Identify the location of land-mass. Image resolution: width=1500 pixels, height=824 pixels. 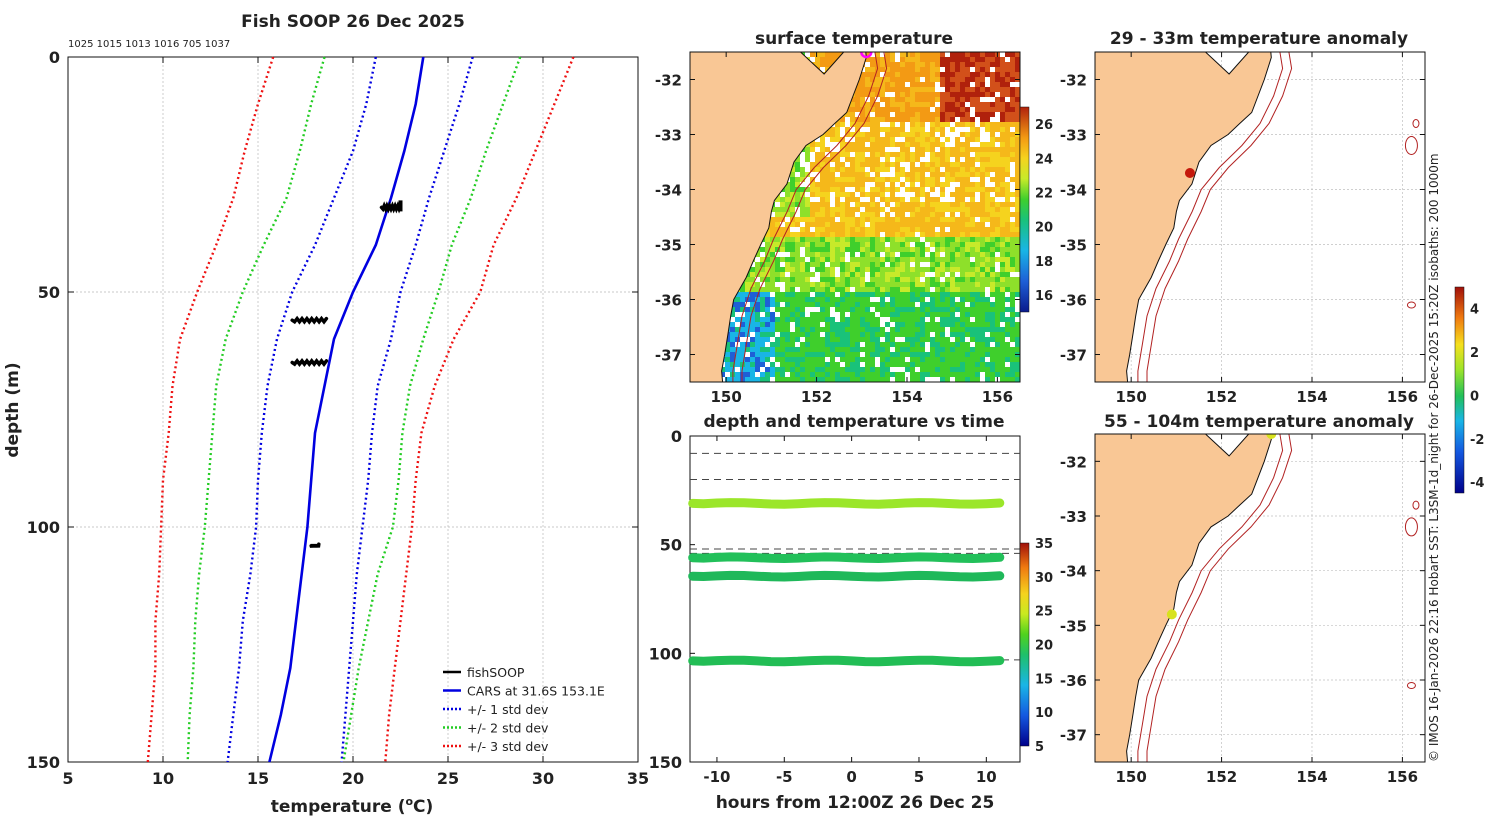
(1183, 217).